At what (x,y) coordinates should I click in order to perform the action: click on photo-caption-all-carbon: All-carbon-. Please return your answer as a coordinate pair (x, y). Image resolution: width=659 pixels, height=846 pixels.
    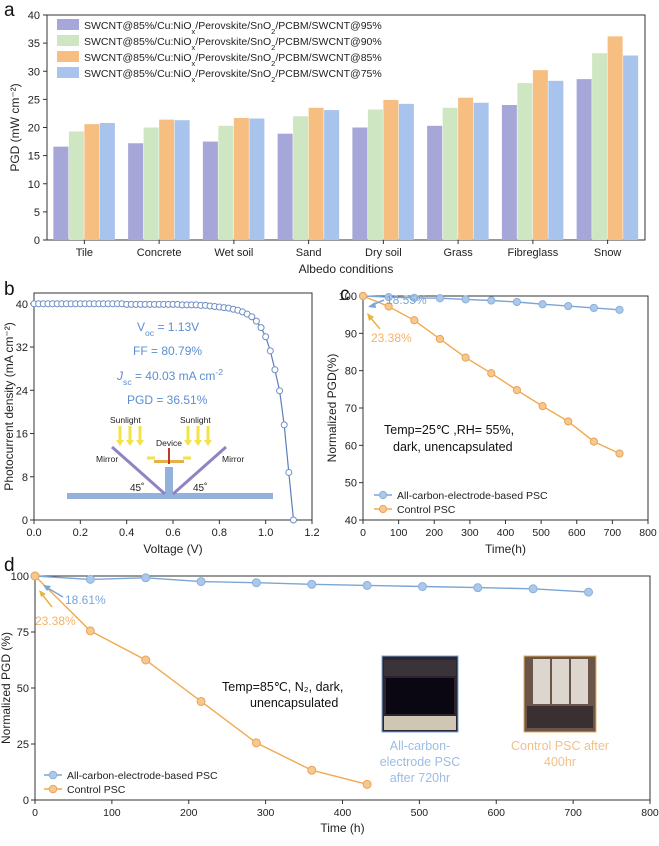
    Looking at the image, I should click on (420, 746).